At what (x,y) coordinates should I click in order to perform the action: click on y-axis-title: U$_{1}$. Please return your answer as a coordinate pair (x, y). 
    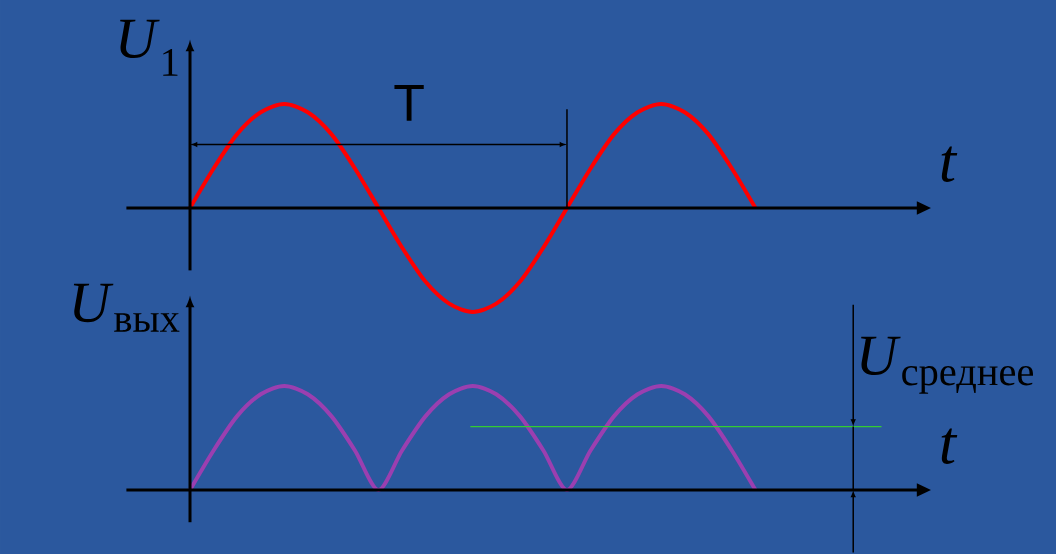
    Looking at the image, I should click on (149, 47).